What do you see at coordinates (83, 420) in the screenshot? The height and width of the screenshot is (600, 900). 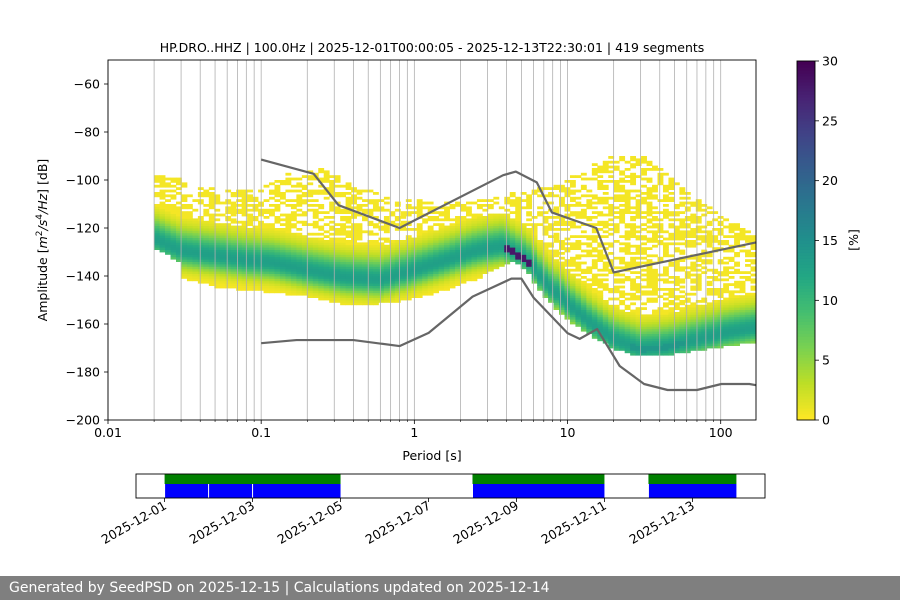 I see `y-tick-label: −200` at bounding box center [83, 420].